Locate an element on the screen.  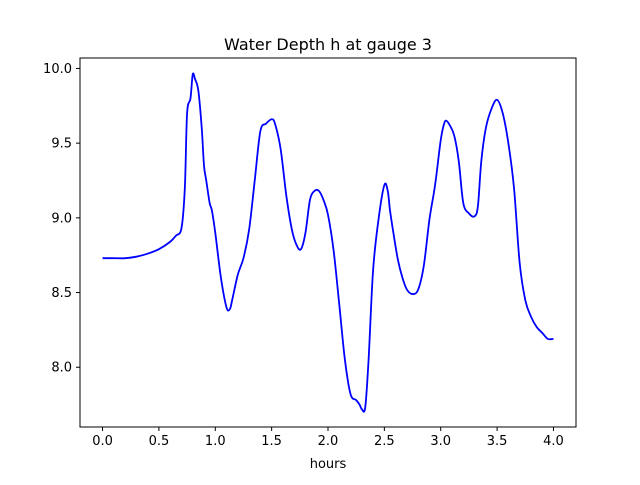
x-tick-label: 2.5 is located at coordinates (384, 441).